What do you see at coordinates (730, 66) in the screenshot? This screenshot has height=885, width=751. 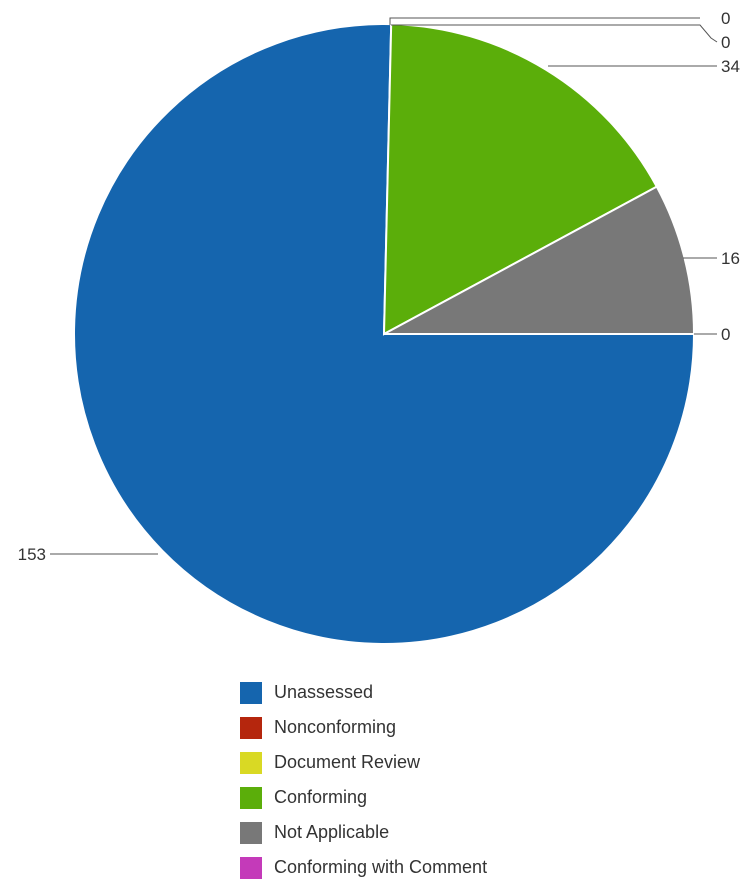 I see `data-label: 34` at bounding box center [730, 66].